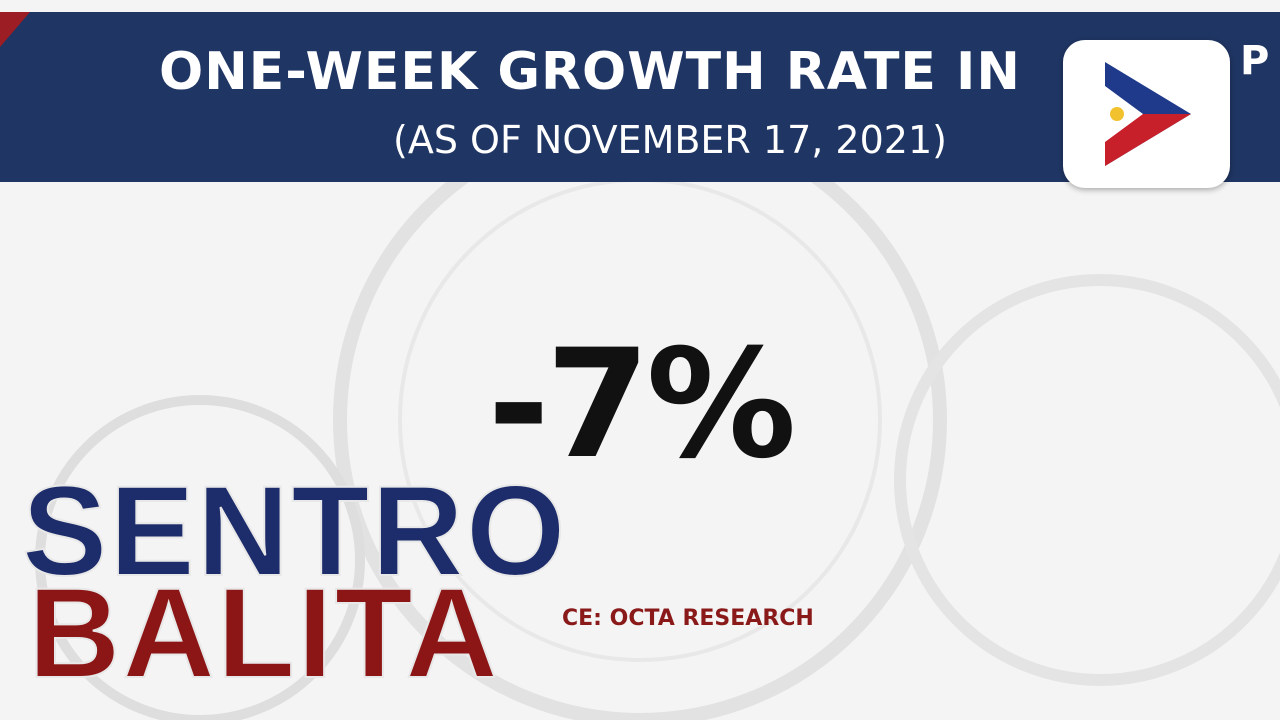 Image resolution: width=1280 pixels, height=720 pixels. Describe the element at coordinates (263, 633) in the screenshot. I see `show-logo-line2: BALITA` at that location.